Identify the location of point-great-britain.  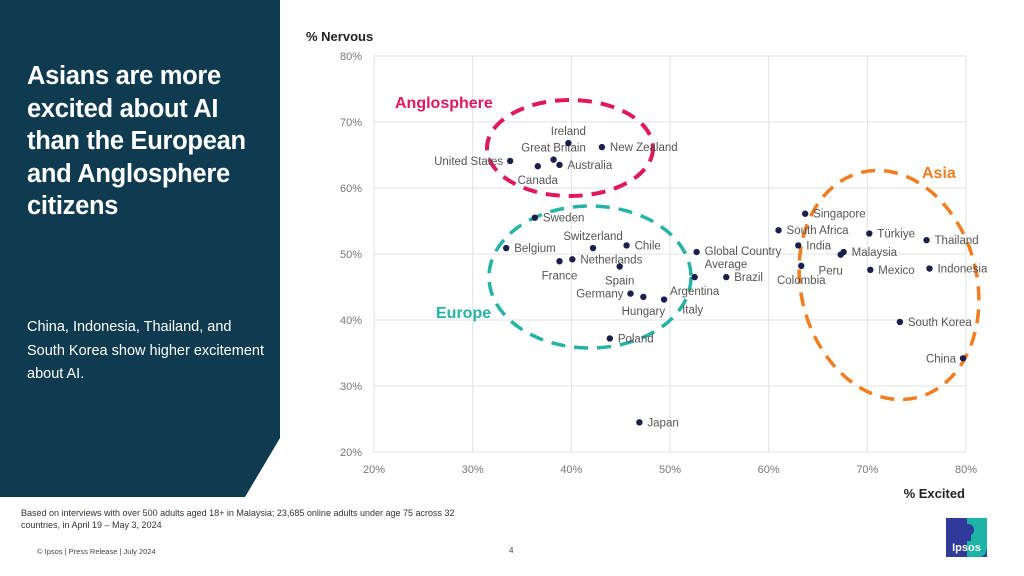
(553, 159).